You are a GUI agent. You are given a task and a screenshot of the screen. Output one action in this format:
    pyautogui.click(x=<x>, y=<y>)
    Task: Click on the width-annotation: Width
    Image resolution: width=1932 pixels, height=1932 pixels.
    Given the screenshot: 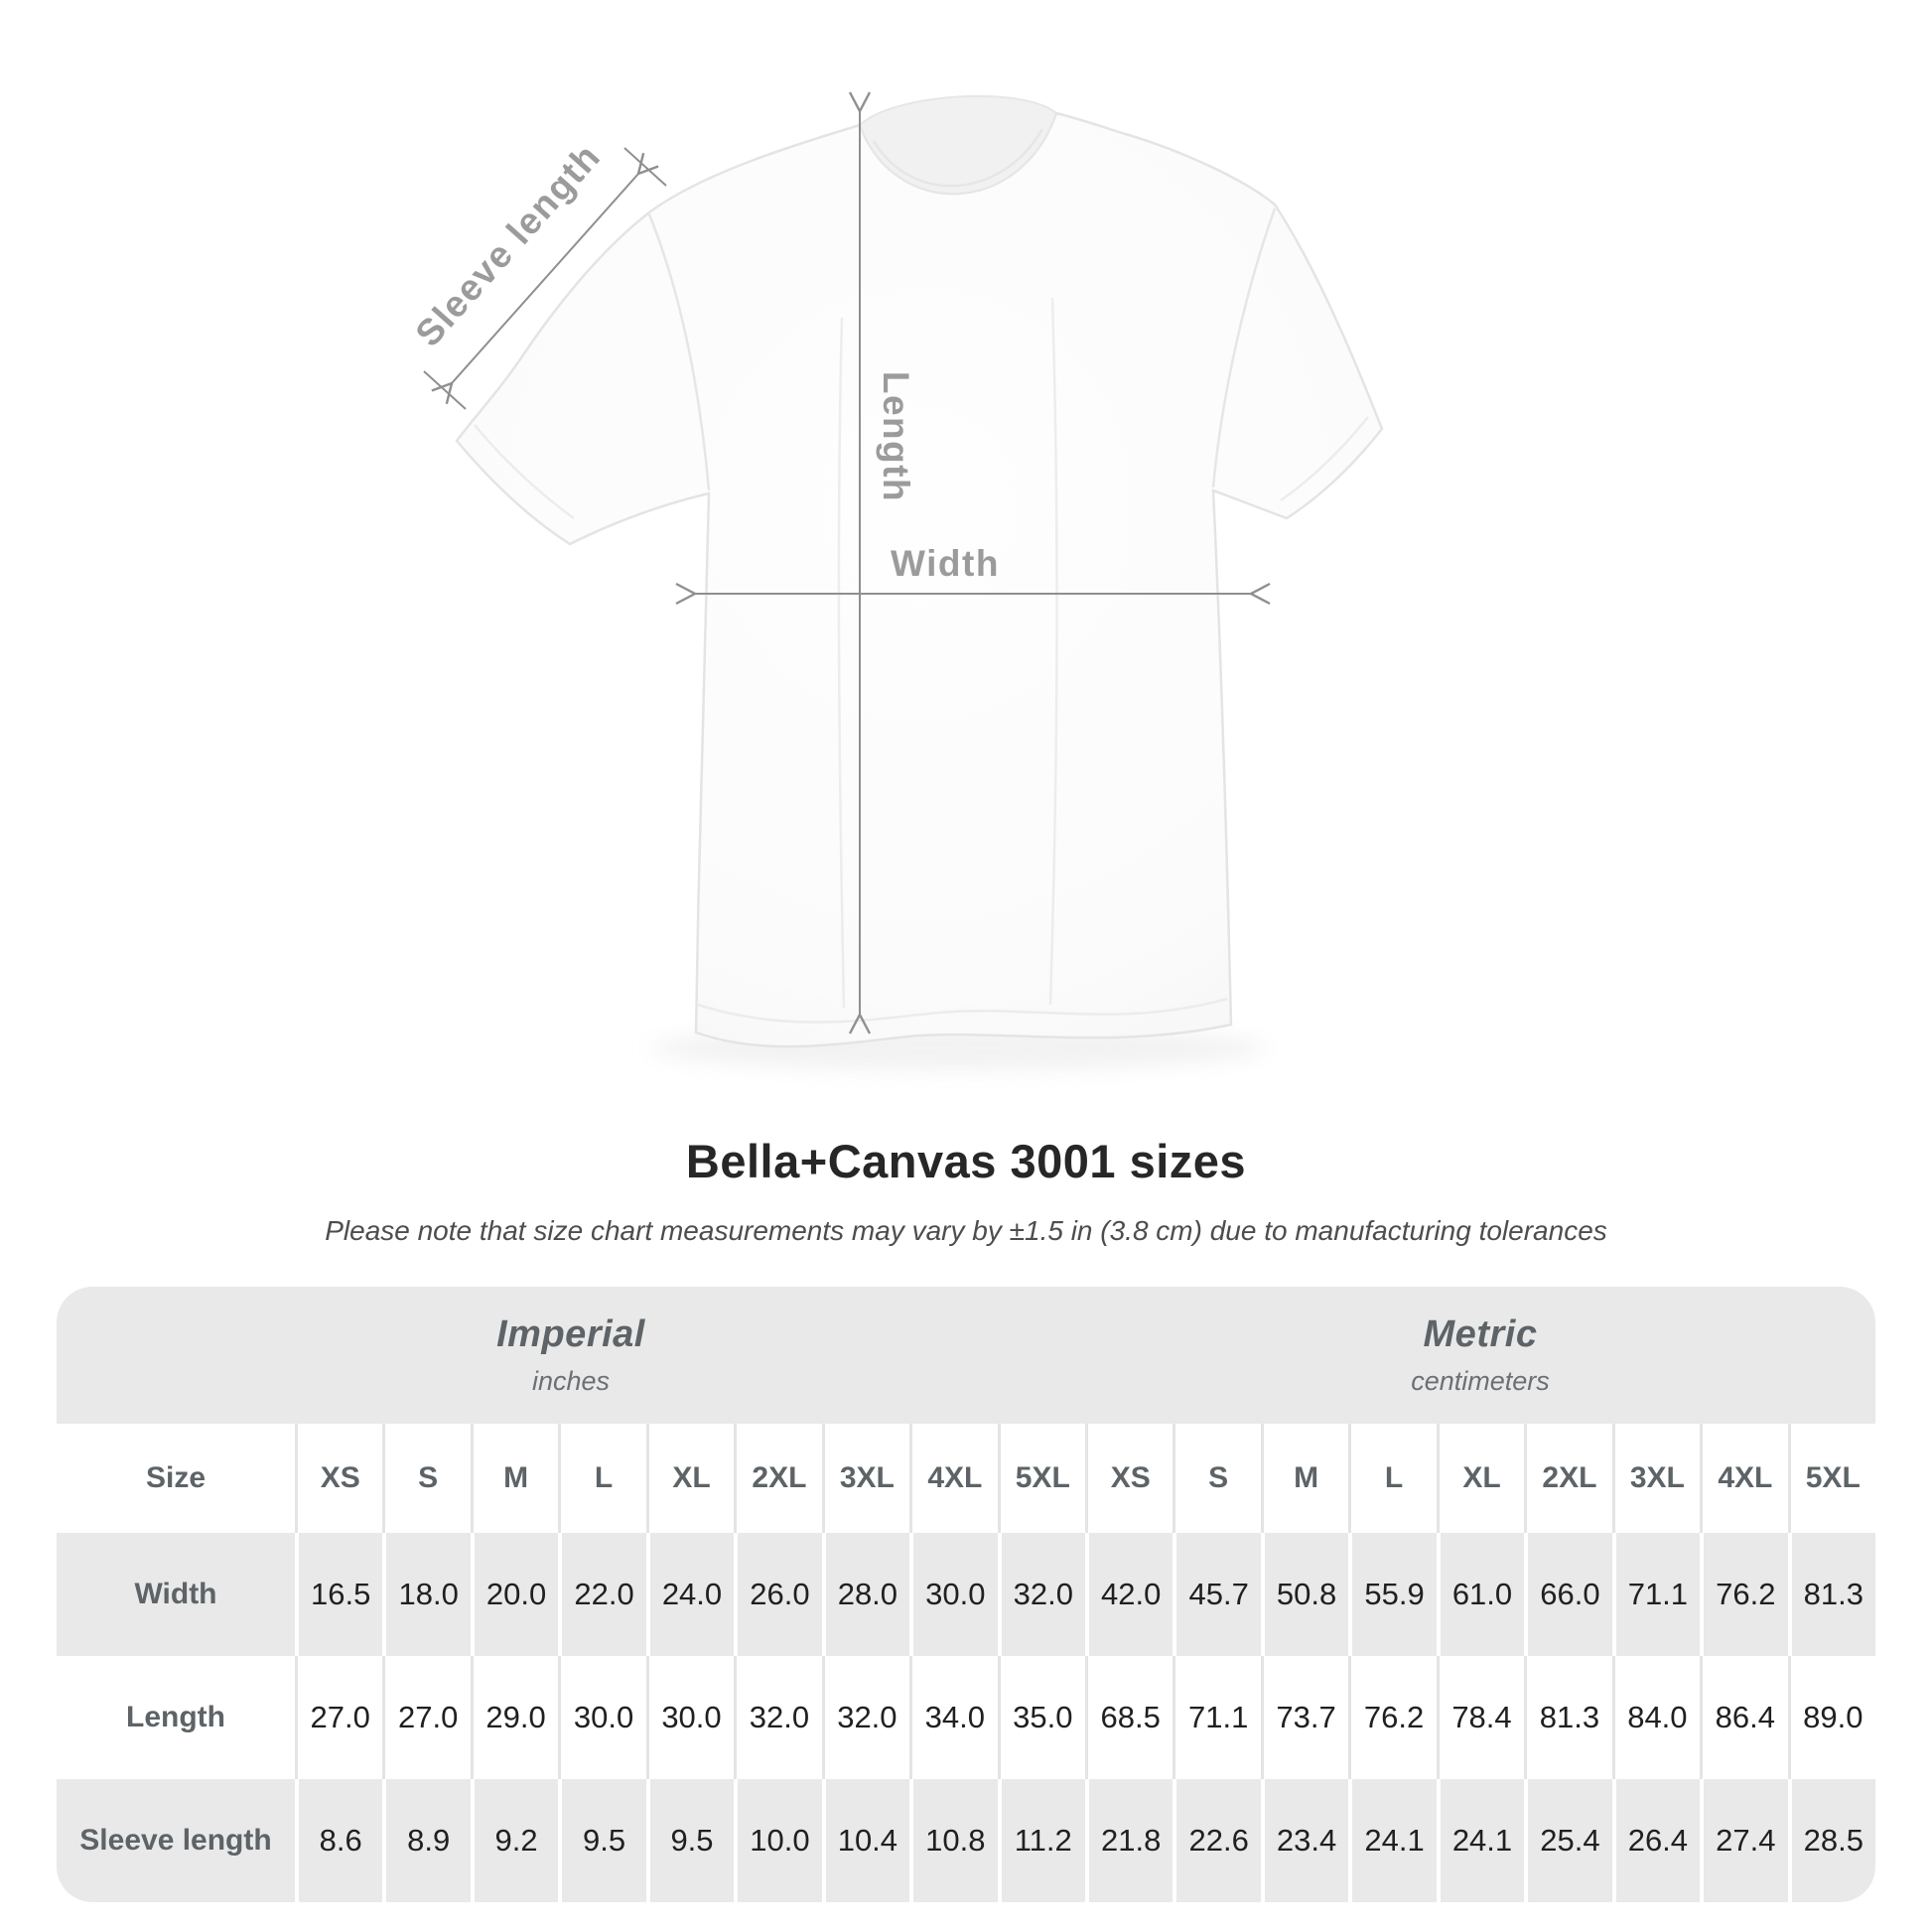 What is the action you would take?
    pyautogui.click(x=973, y=574)
    